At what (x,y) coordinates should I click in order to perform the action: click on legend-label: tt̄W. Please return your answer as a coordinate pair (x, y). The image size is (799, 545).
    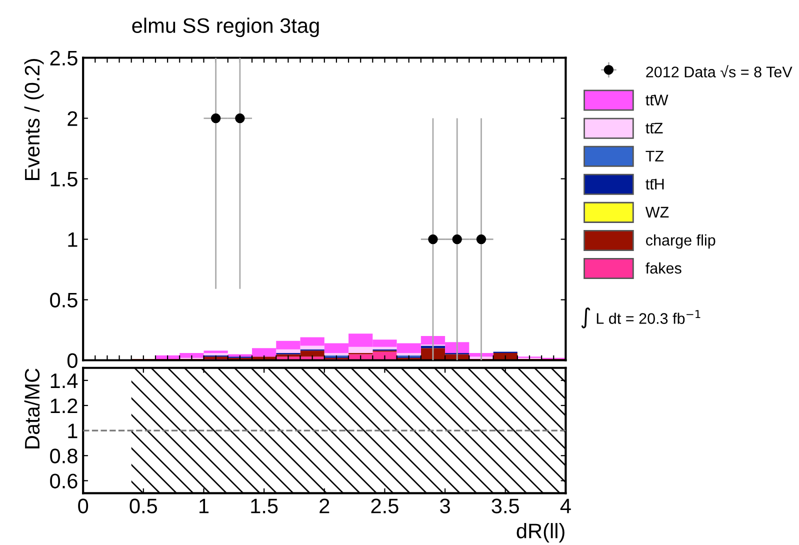
    Looking at the image, I should click on (657, 100).